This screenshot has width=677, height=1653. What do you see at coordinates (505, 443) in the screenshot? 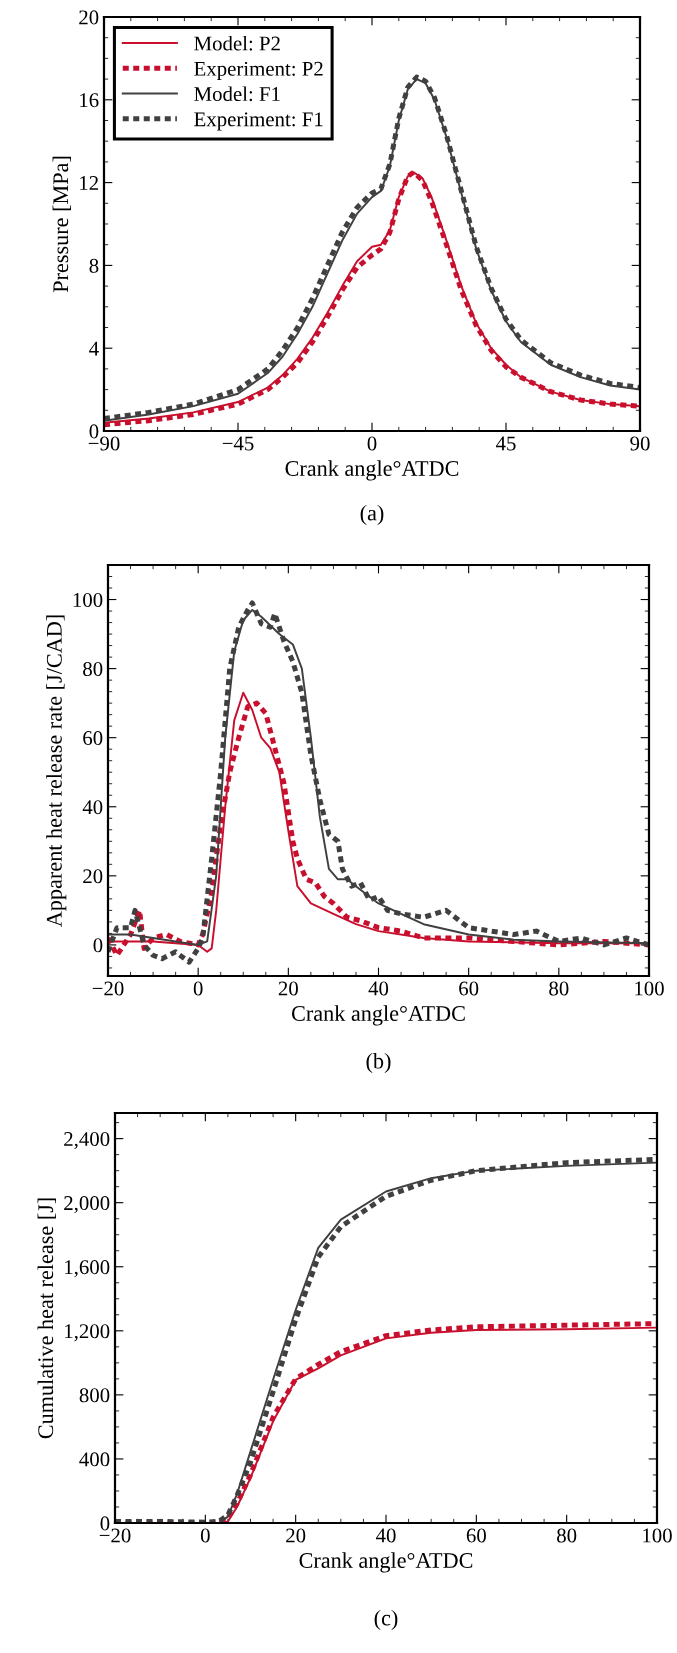
I see `x-tick-label: 45` at bounding box center [505, 443].